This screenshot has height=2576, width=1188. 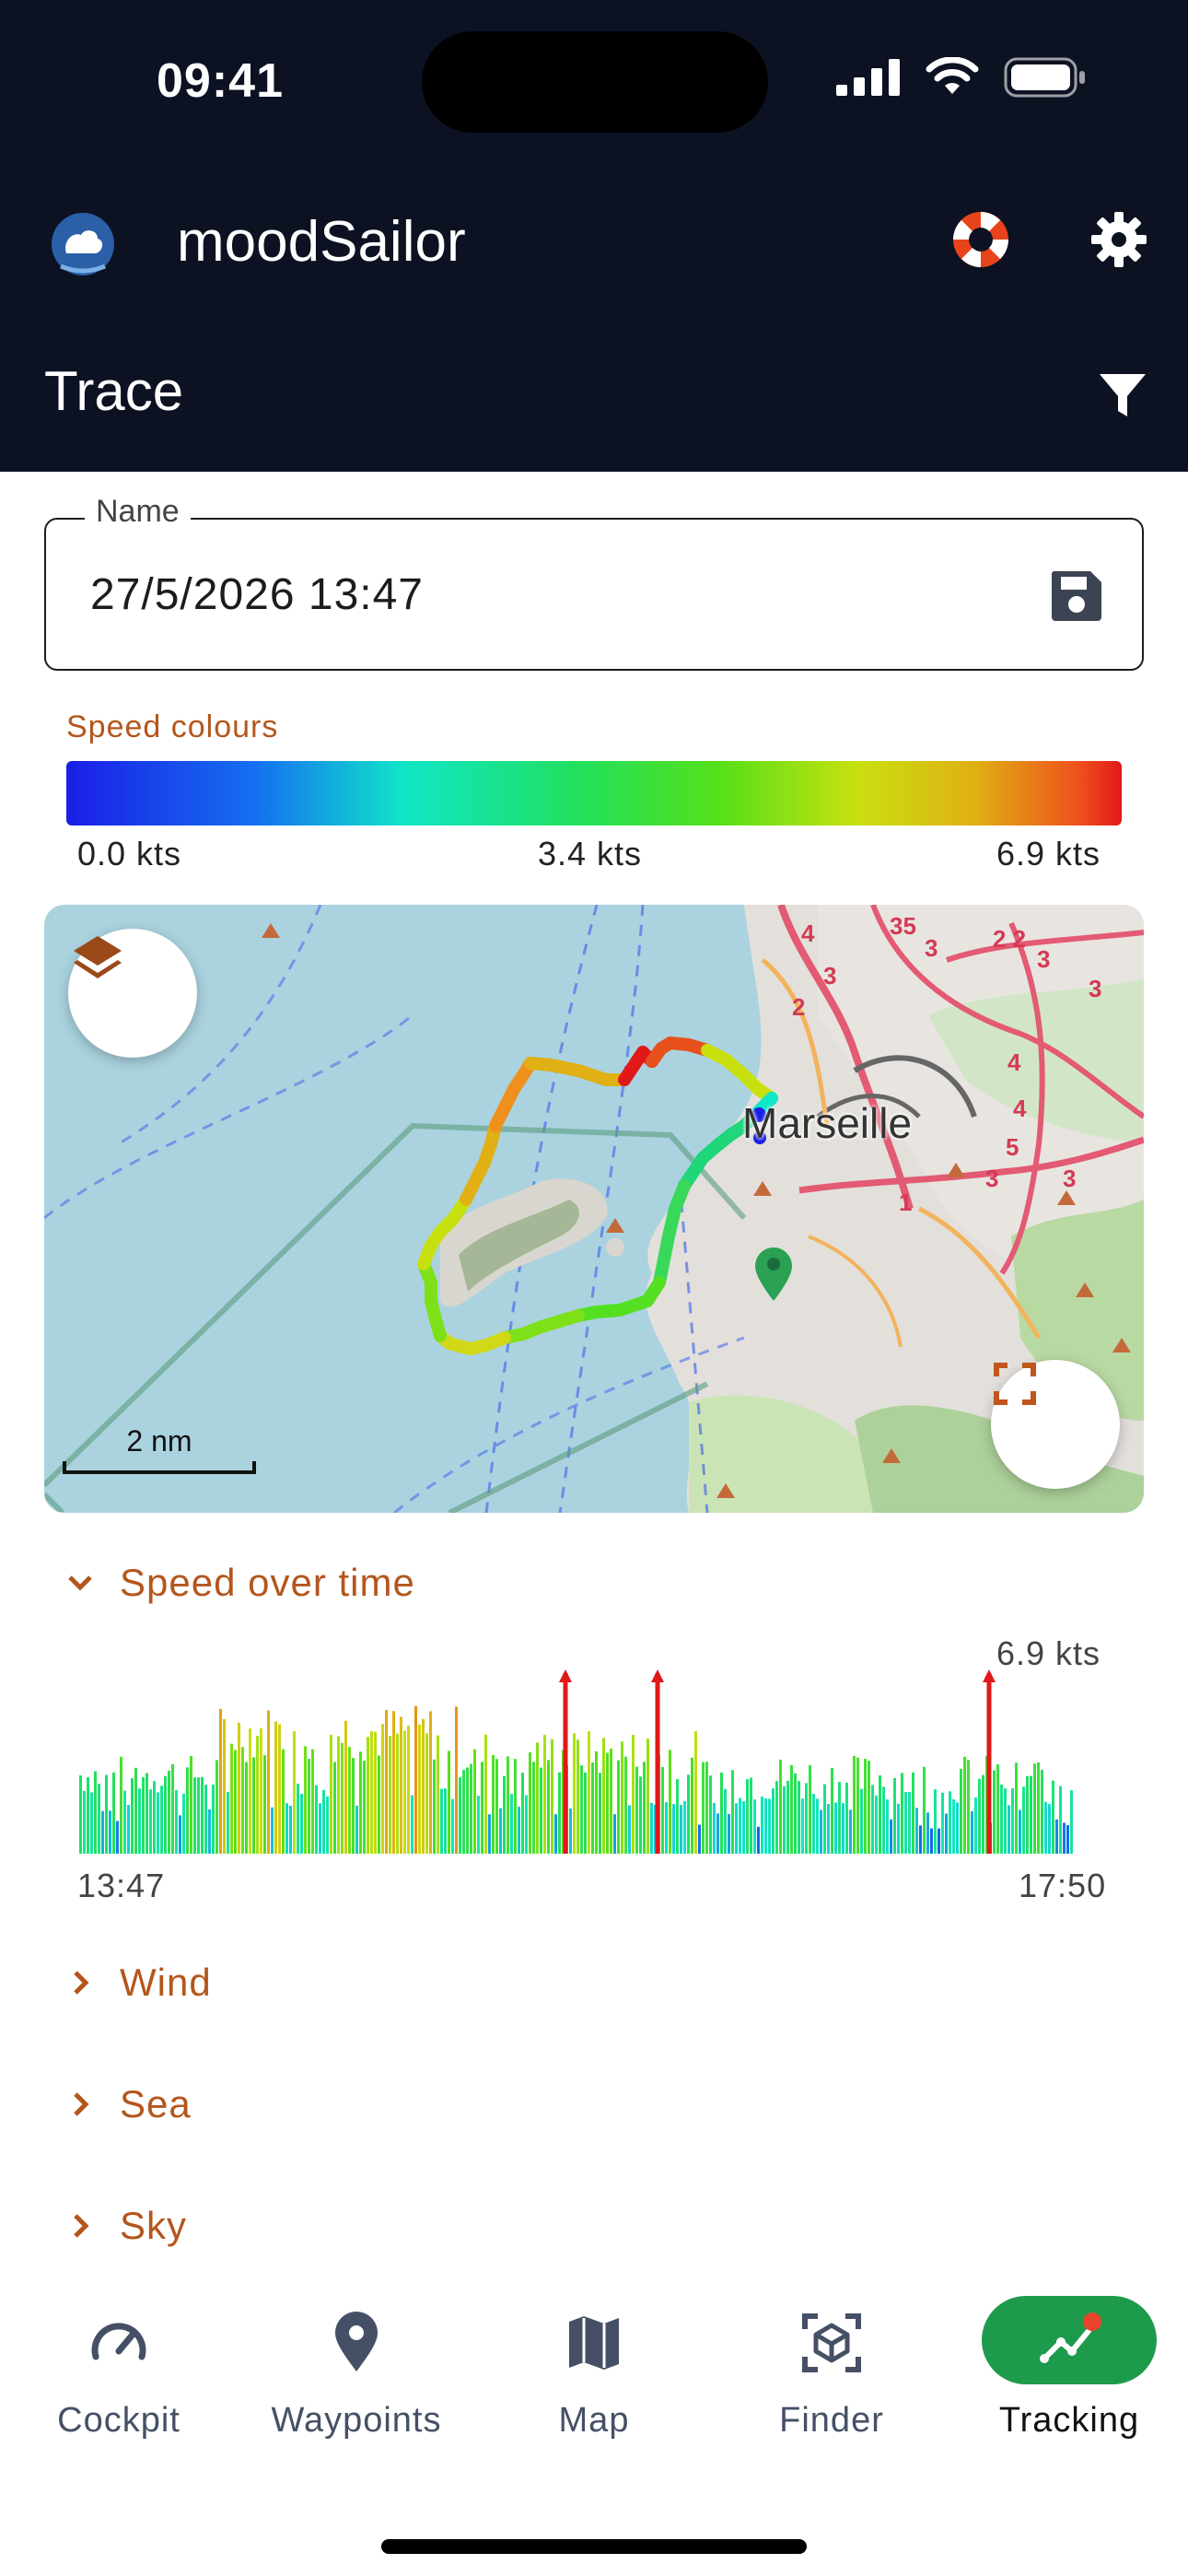 I want to click on speed-legend-mid: 3.4 kts, so click(x=590, y=853).